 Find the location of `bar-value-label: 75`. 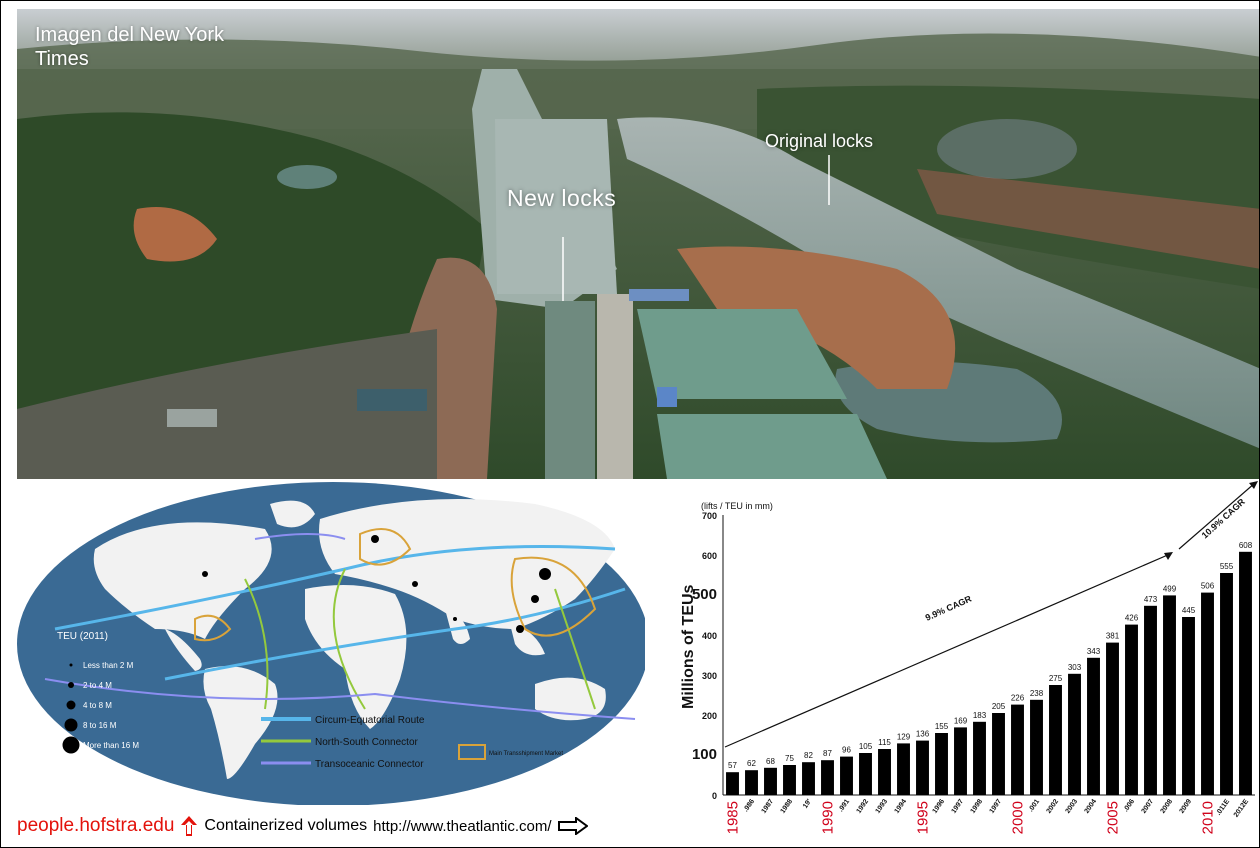

bar-value-label: 75 is located at coordinates (789, 758).